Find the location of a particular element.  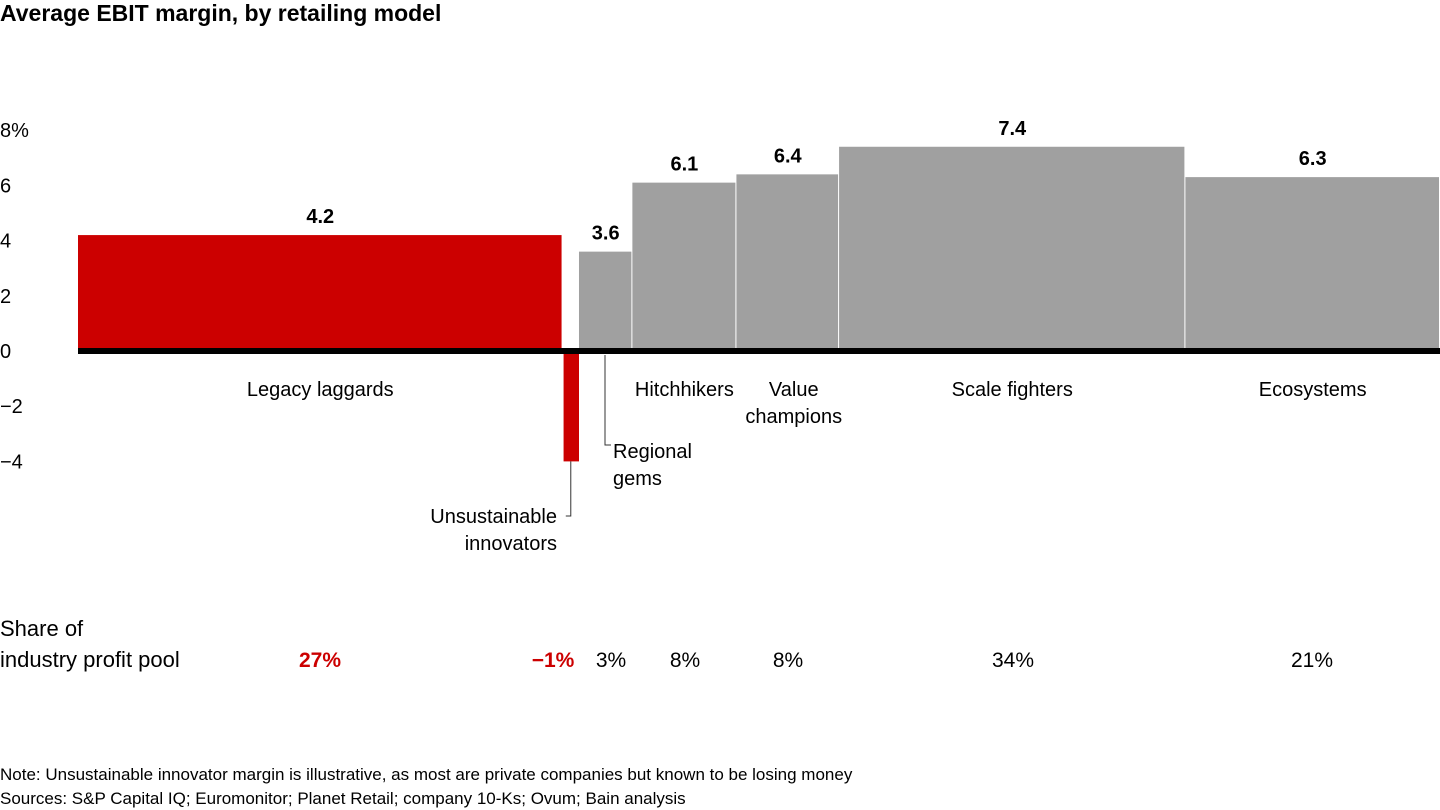

profit-pool-label: industry profit pool is located at coordinates (90, 659).